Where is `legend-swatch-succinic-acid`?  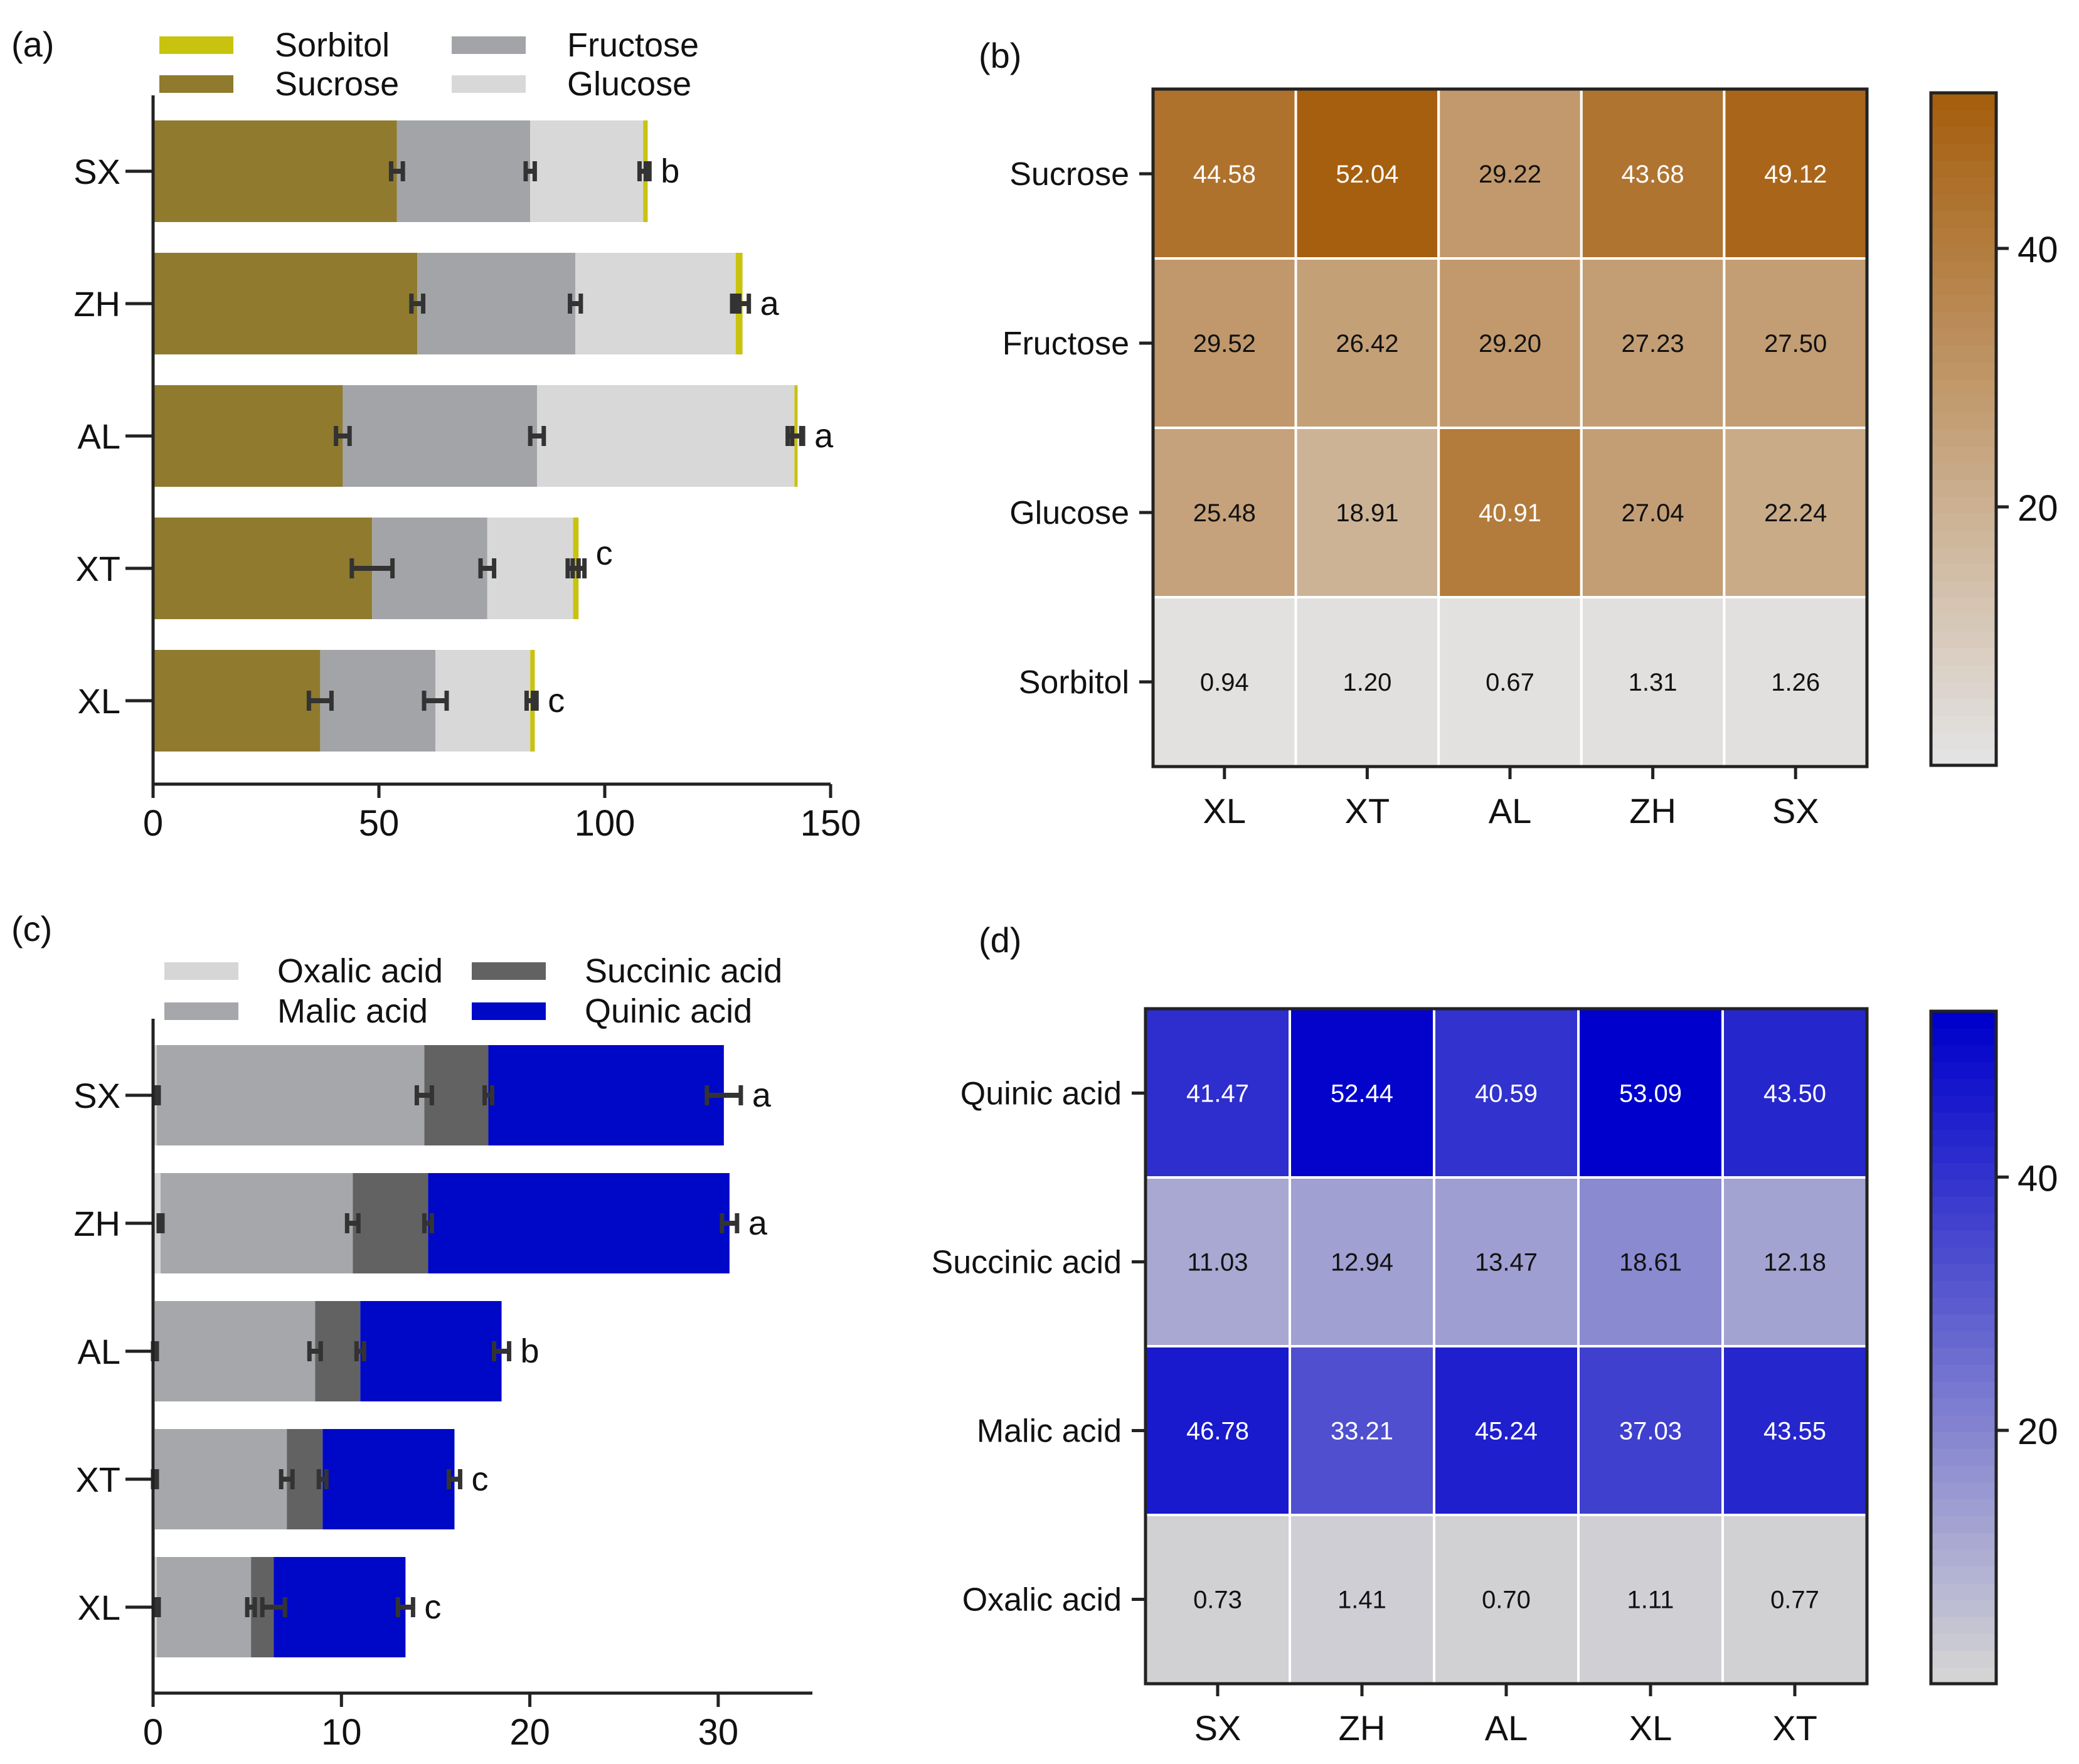
legend-swatch-succinic-acid is located at coordinates (509, 971).